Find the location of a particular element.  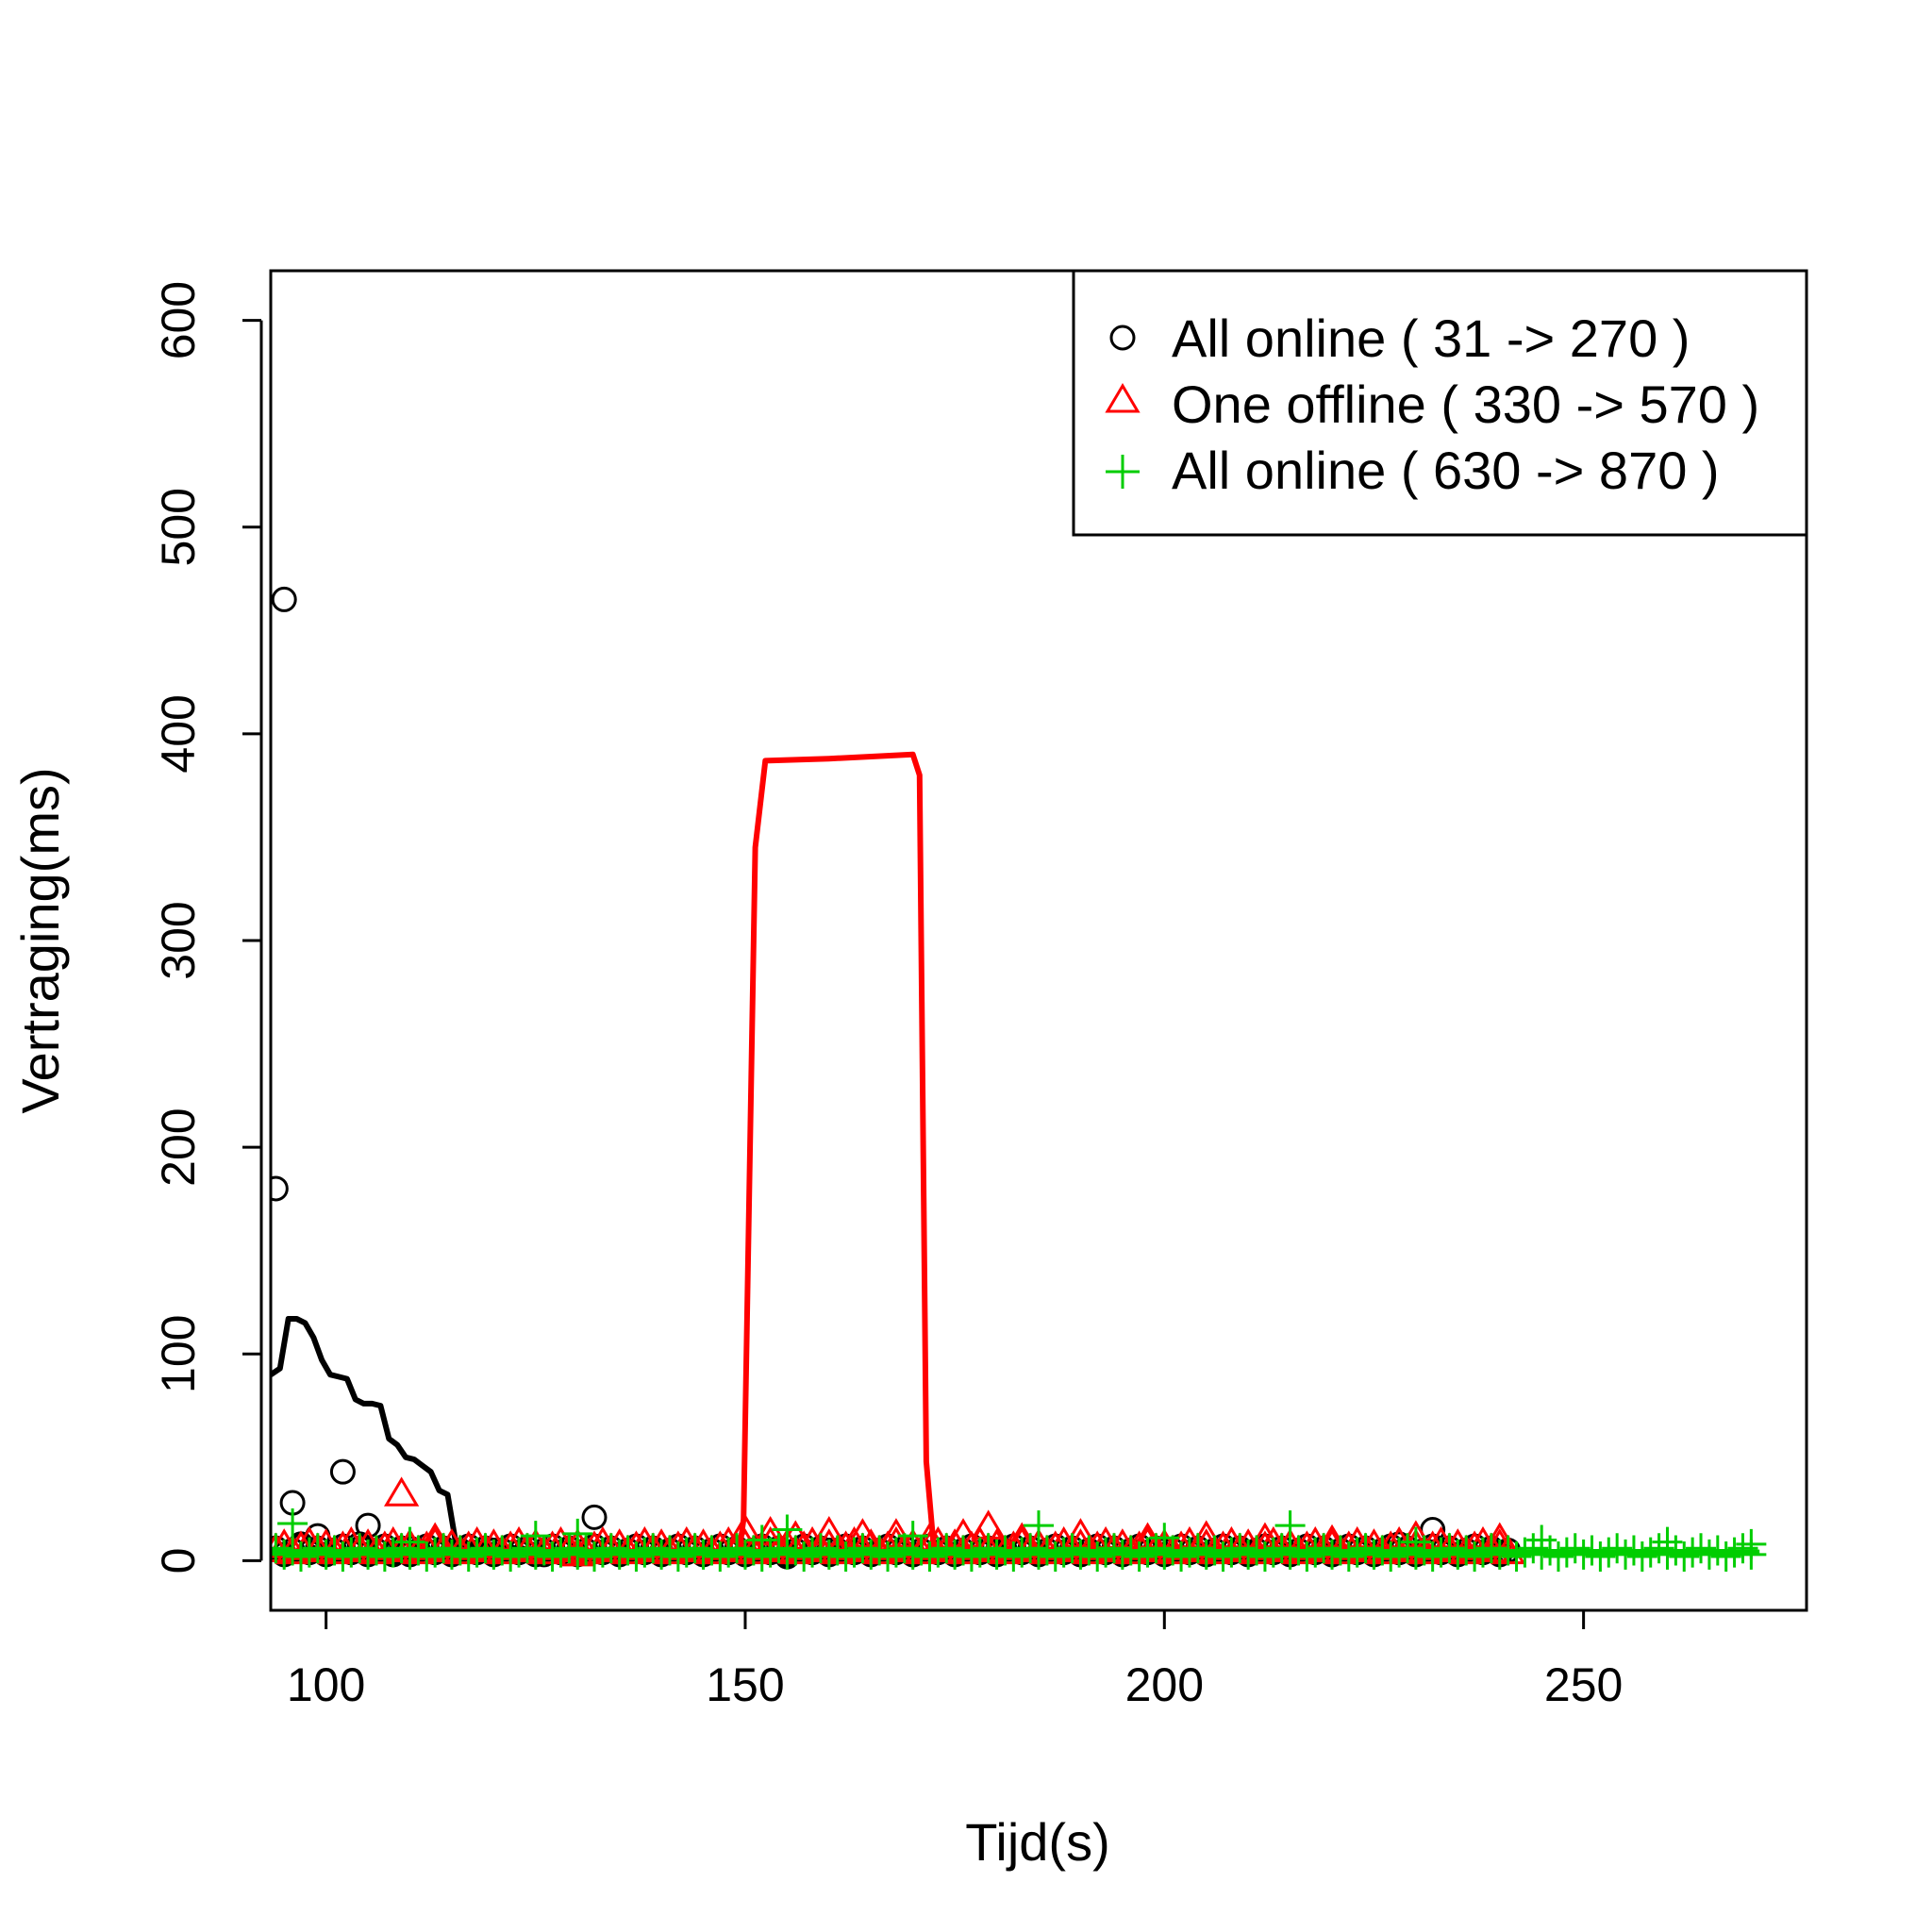

x-tick-label: 250 is located at coordinates (1584, 1684).